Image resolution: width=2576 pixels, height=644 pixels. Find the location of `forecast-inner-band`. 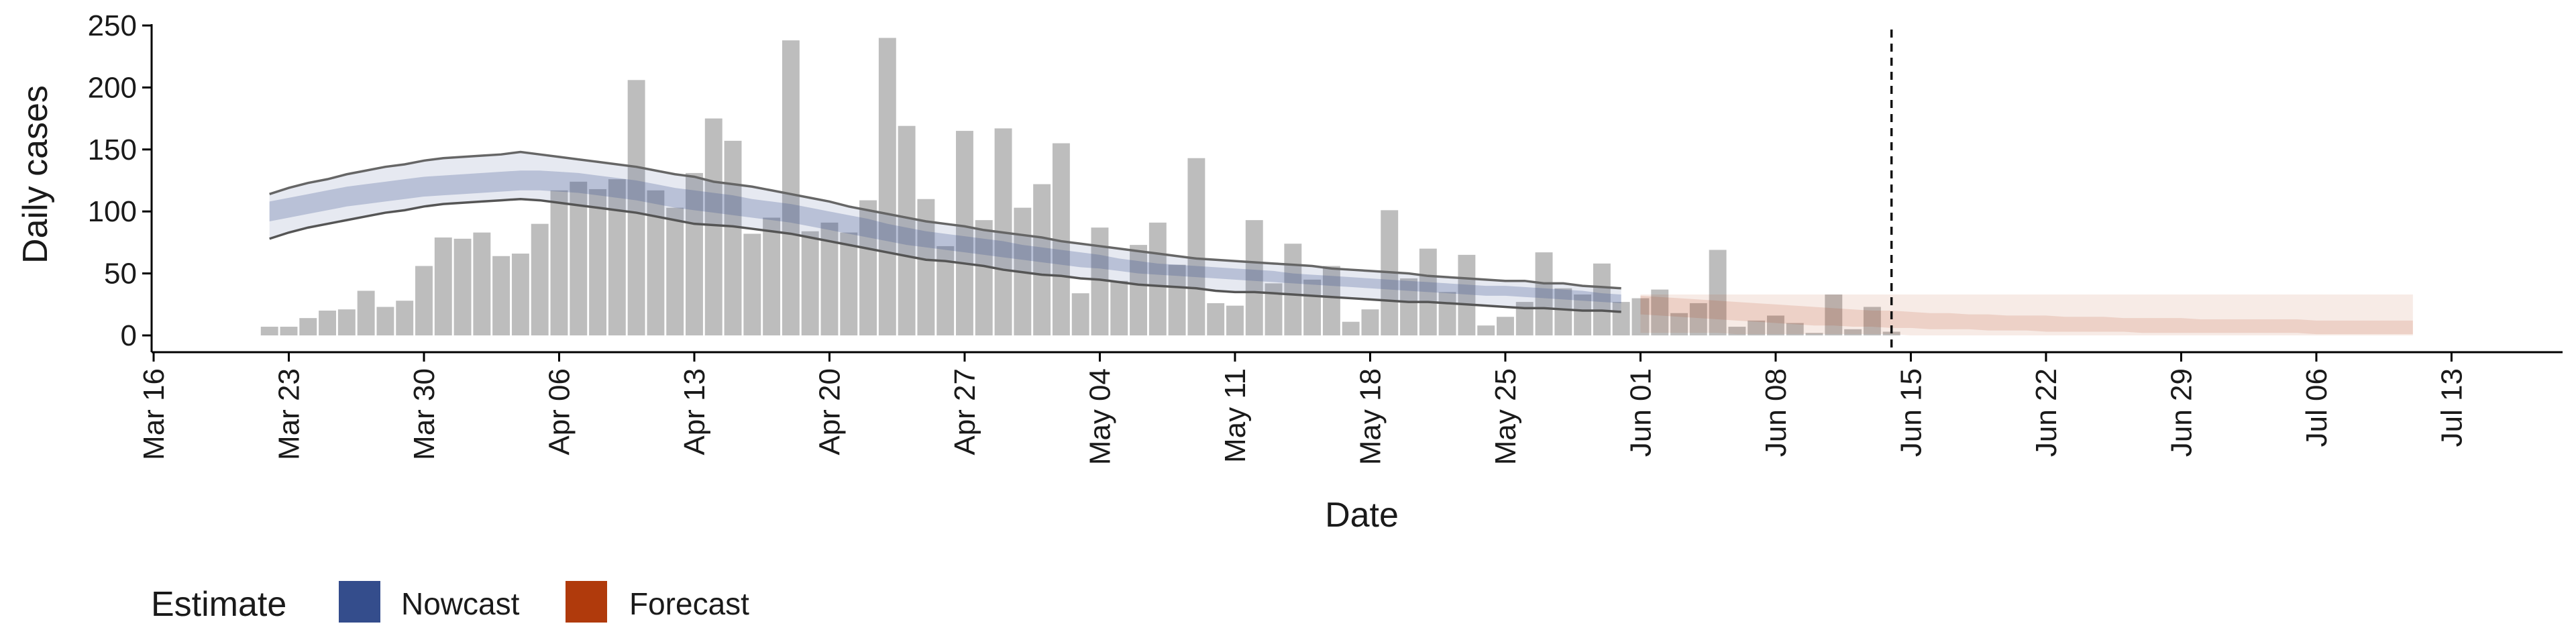

forecast-inner-band is located at coordinates (2026, 315).